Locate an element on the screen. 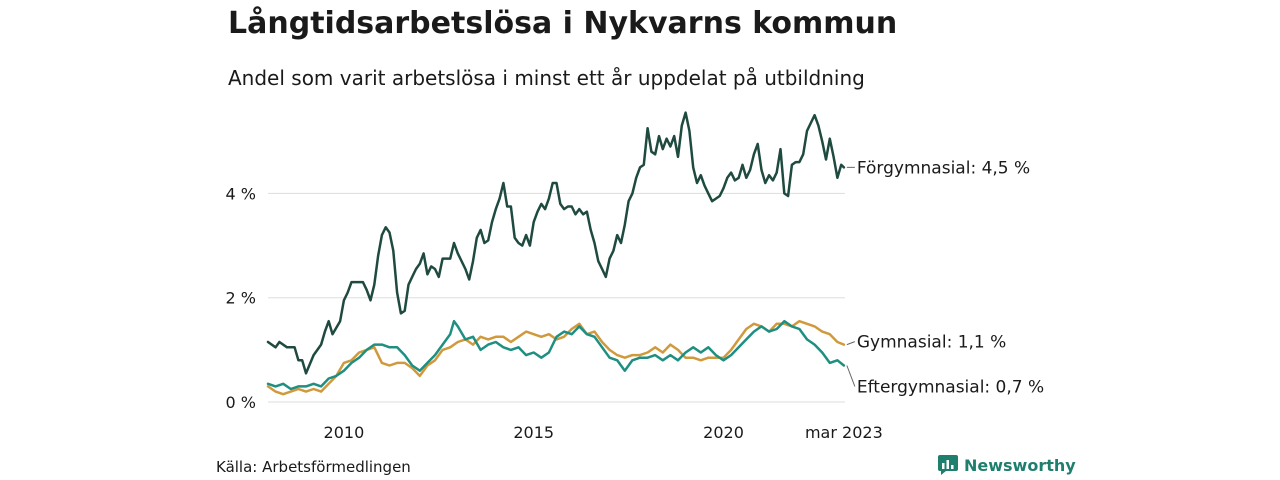  brand-logo: Newsworthy is located at coordinates (1007, 465).